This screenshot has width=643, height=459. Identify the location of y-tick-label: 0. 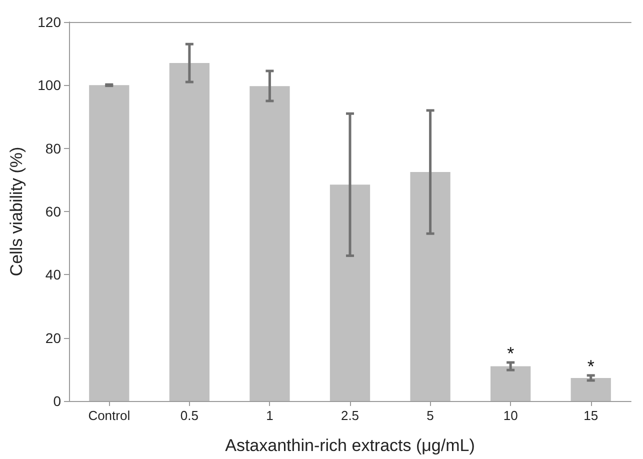
(57, 401).